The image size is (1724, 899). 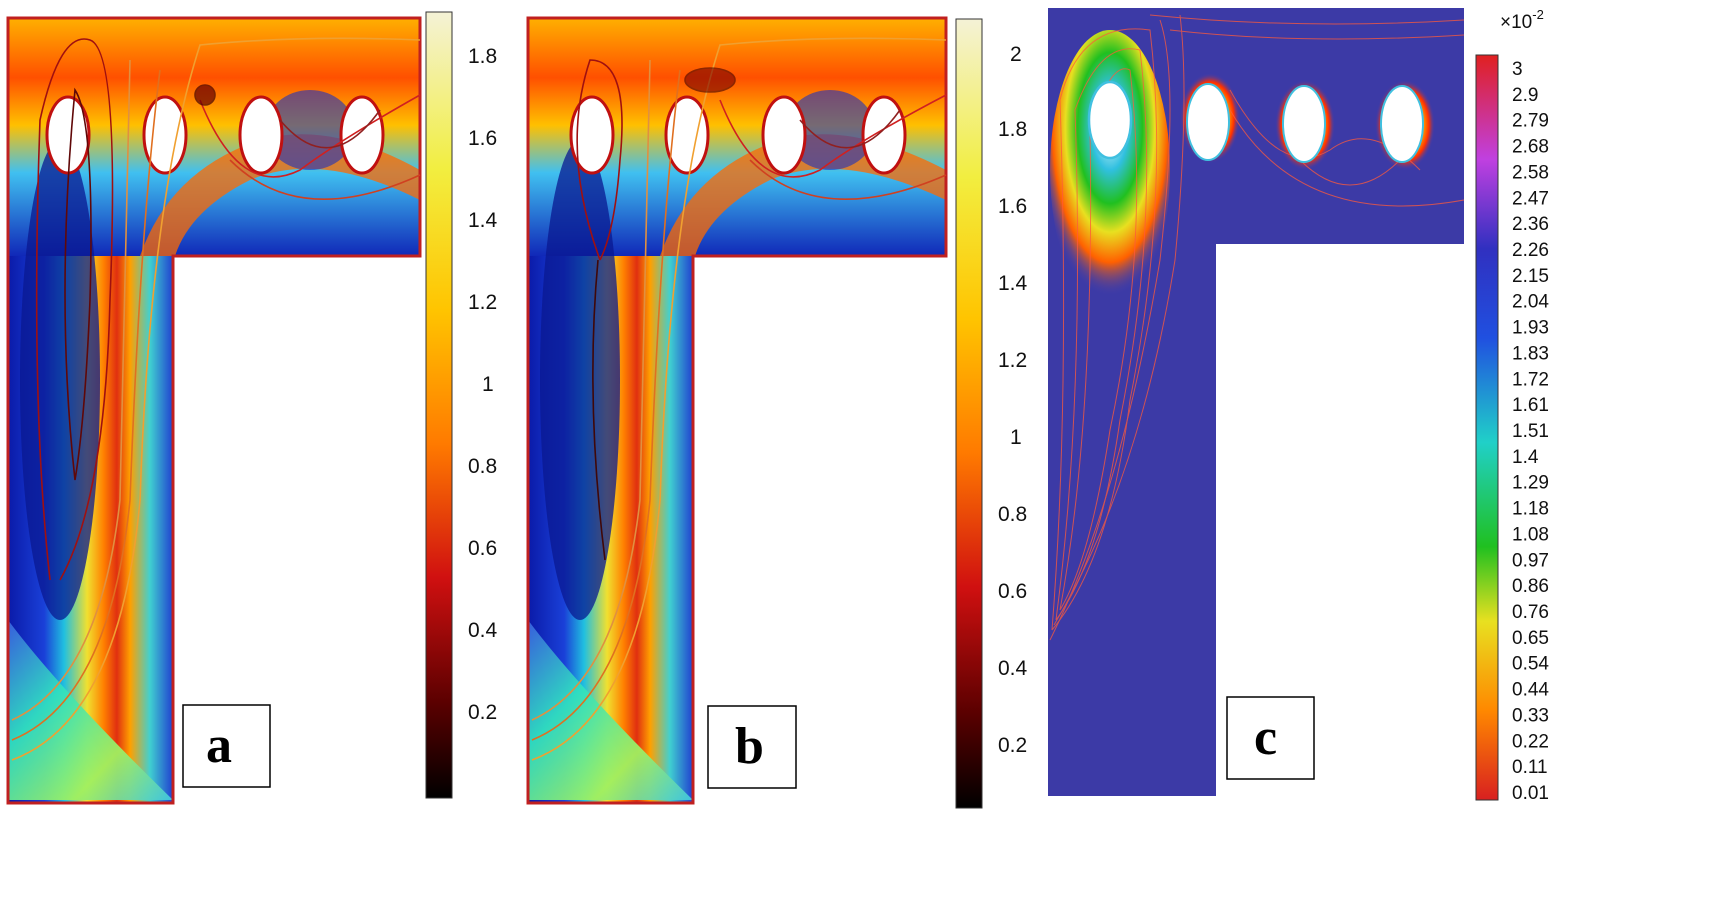 What do you see at coordinates (1530, 405) in the screenshot?
I see `colorbar-c-tick: 1.61` at bounding box center [1530, 405].